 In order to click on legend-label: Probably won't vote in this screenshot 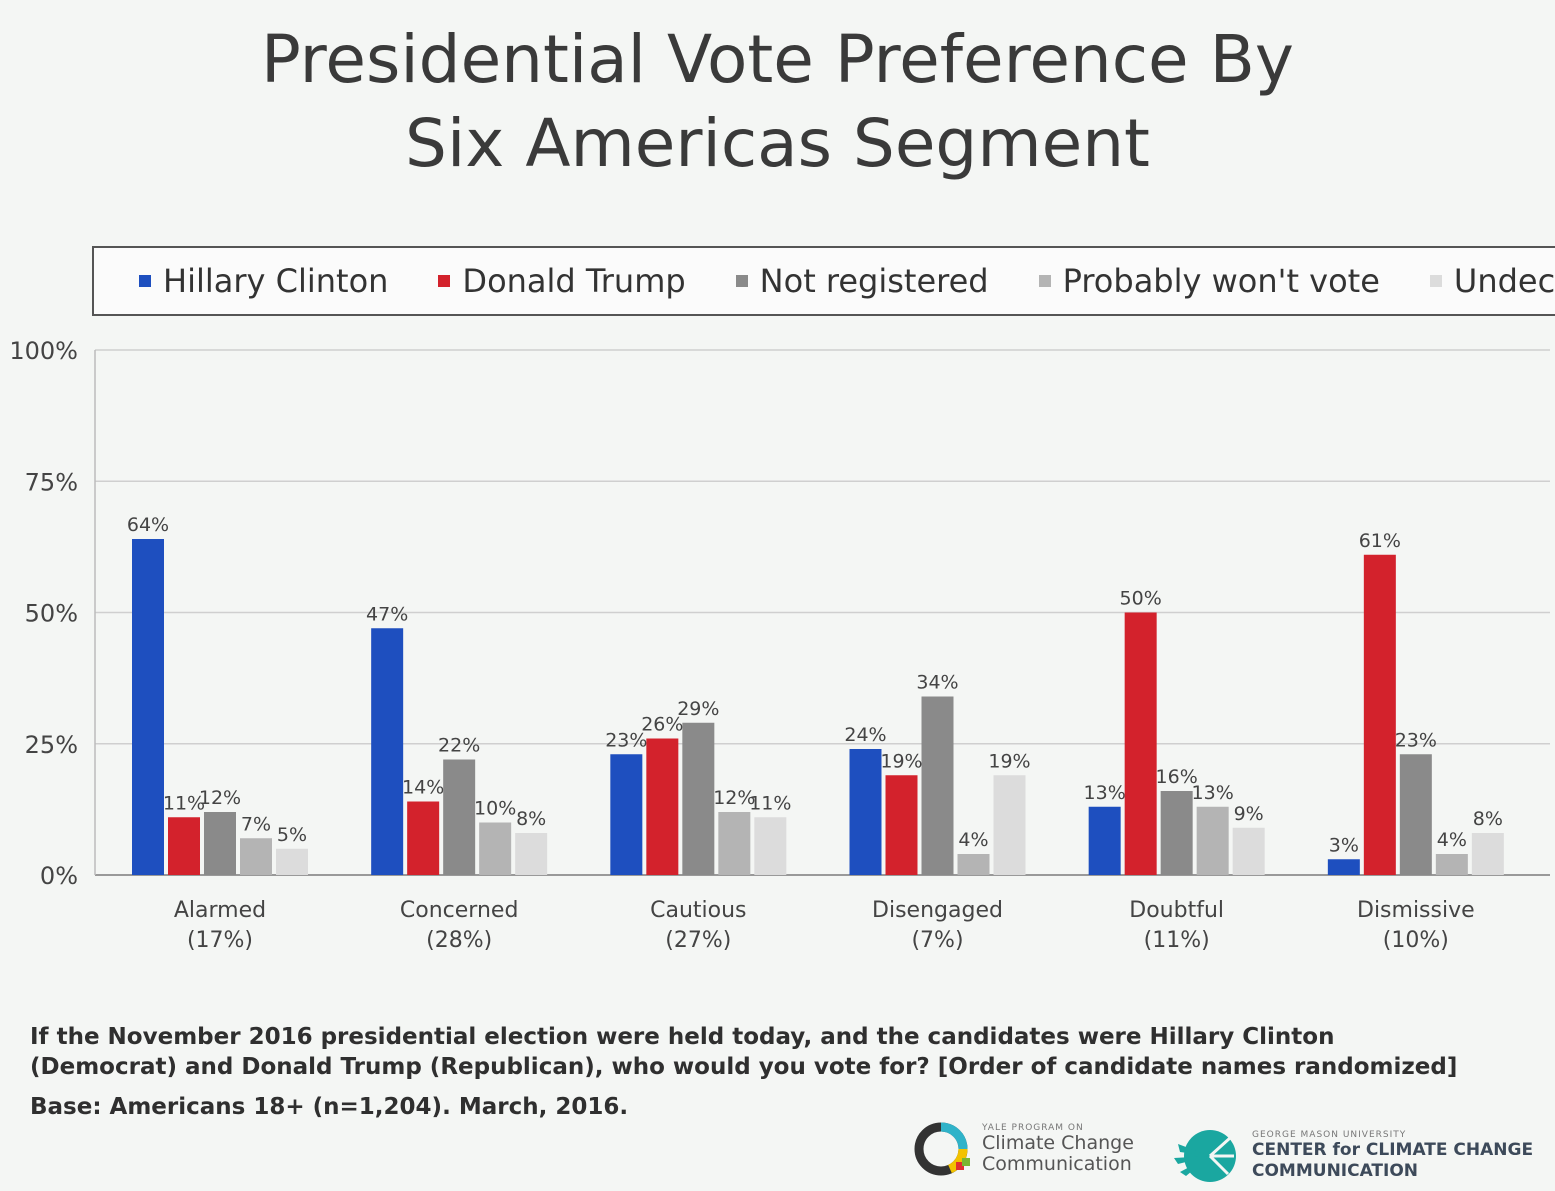, I will do `click(1221, 281)`.